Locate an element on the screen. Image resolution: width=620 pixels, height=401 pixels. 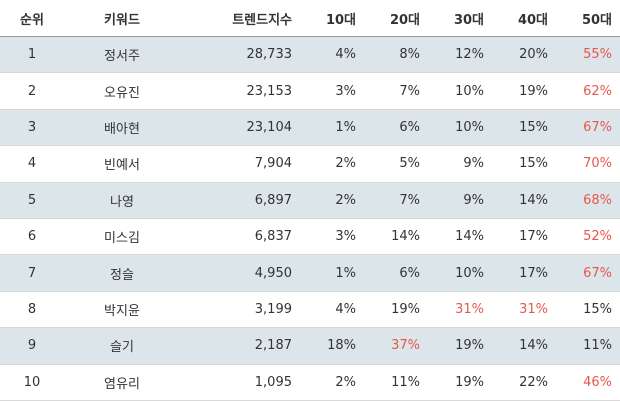
table-row: 10 염유리 1,095 2% 11% 19% 22% 46% is located at coordinates (310, 382).